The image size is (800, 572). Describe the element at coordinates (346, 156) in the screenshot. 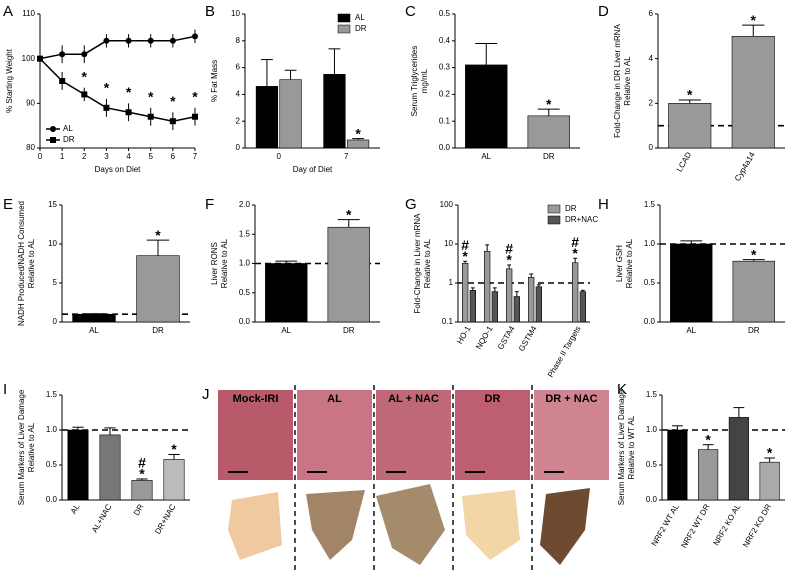

I see `x-tick-label: 7` at that location.